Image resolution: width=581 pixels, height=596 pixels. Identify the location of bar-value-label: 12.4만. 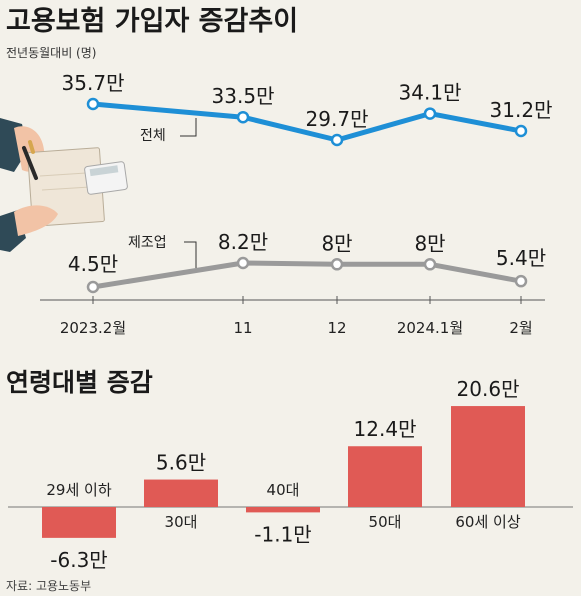
(385, 429).